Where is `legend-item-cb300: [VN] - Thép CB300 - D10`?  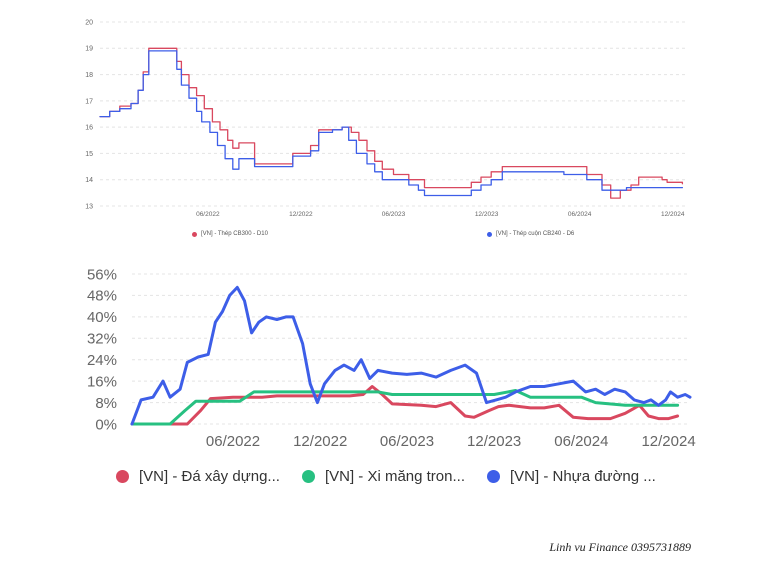
legend-item-cb300: [VN] - Thép CB300 - D10 is located at coordinates (230, 234).